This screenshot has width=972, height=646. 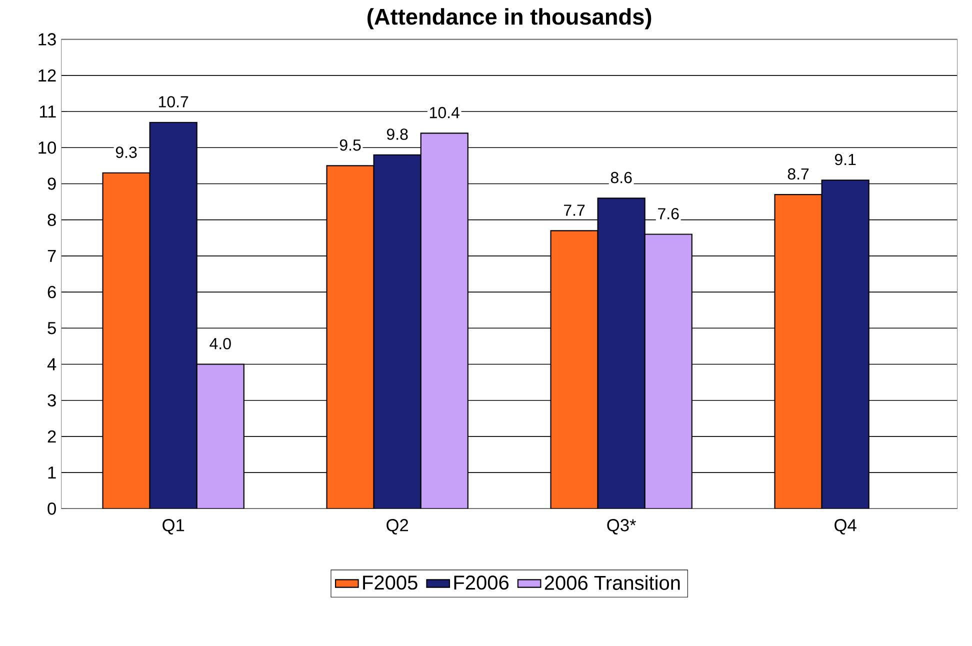 I want to click on data-label: 9.5, so click(x=350, y=145).